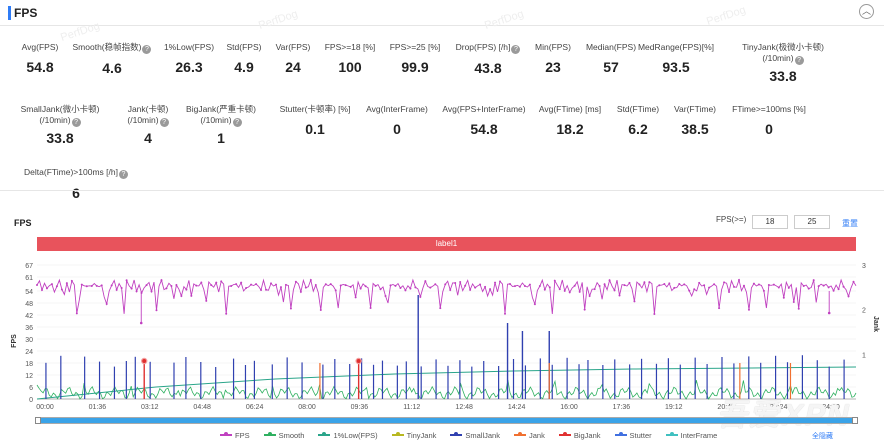 The height and width of the screenshot is (440, 884). What do you see at coordinates (348, 435) in the screenshot?
I see `legend-item-1-low-fps-: 1%Low(FPS)` at bounding box center [348, 435].